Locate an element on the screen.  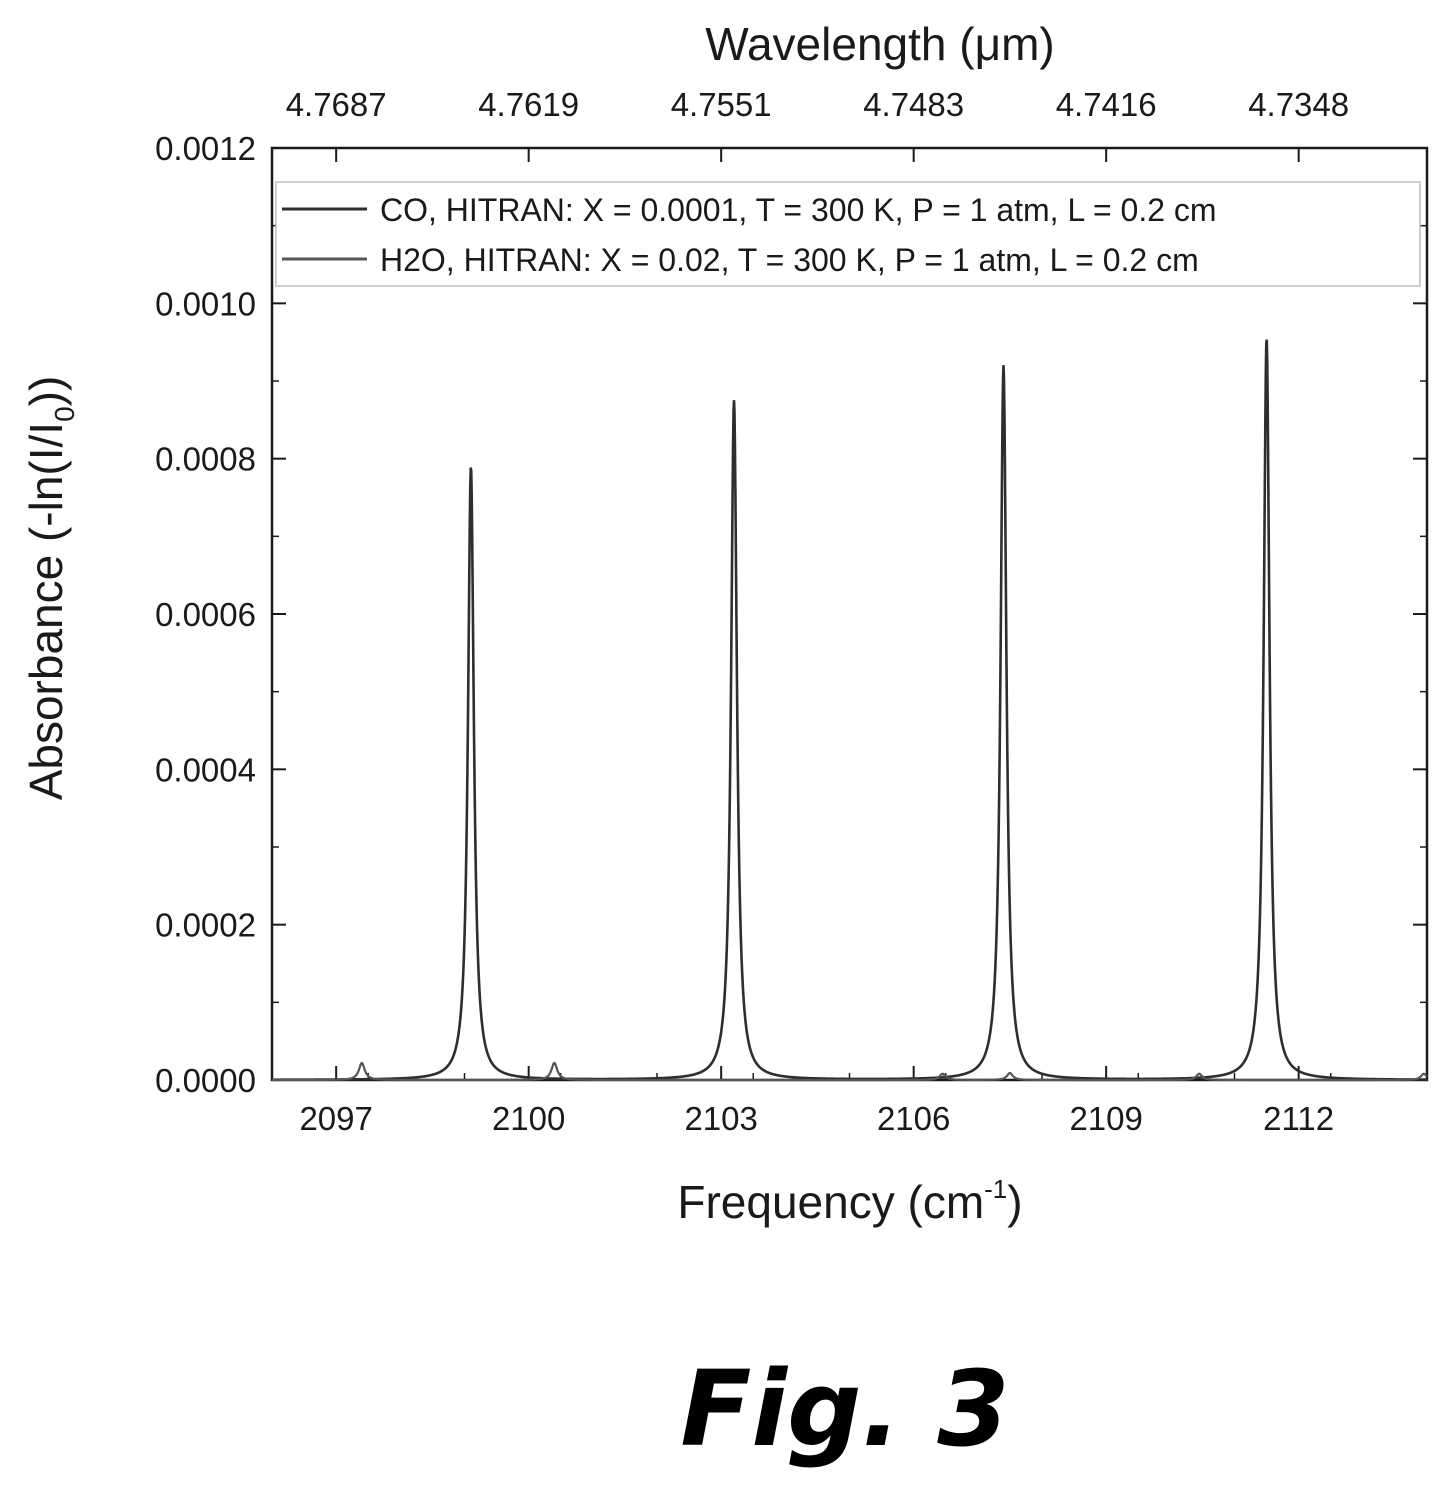
y-tick-label: 0.0002 is located at coordinates (205, 925).